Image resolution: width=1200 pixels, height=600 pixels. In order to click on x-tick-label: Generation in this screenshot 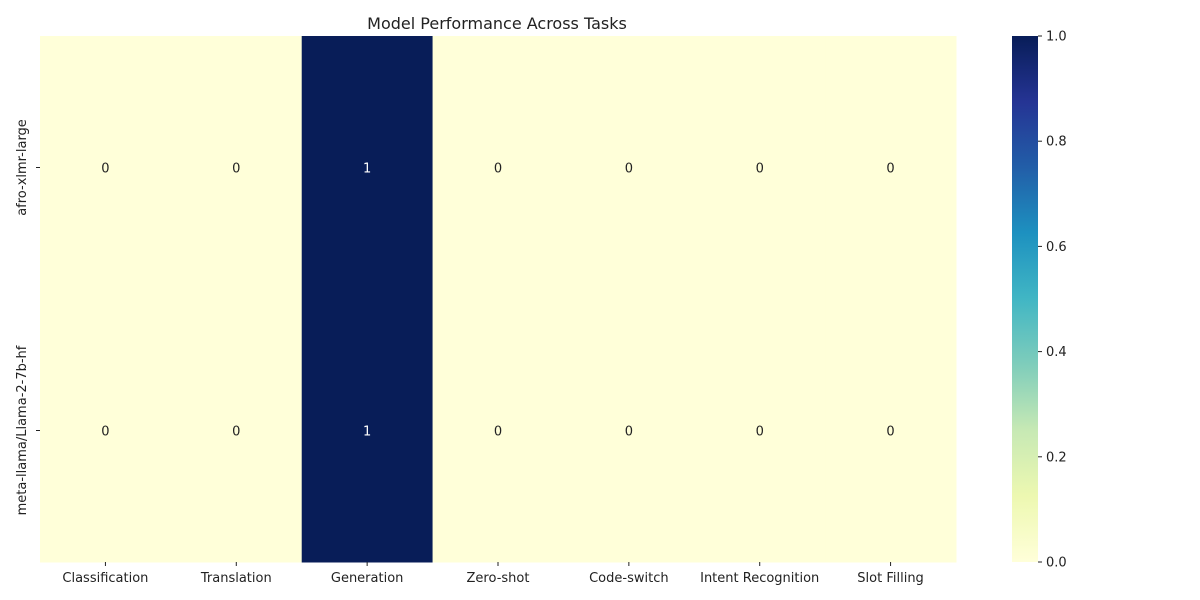, I will do `click(367, 578)`.